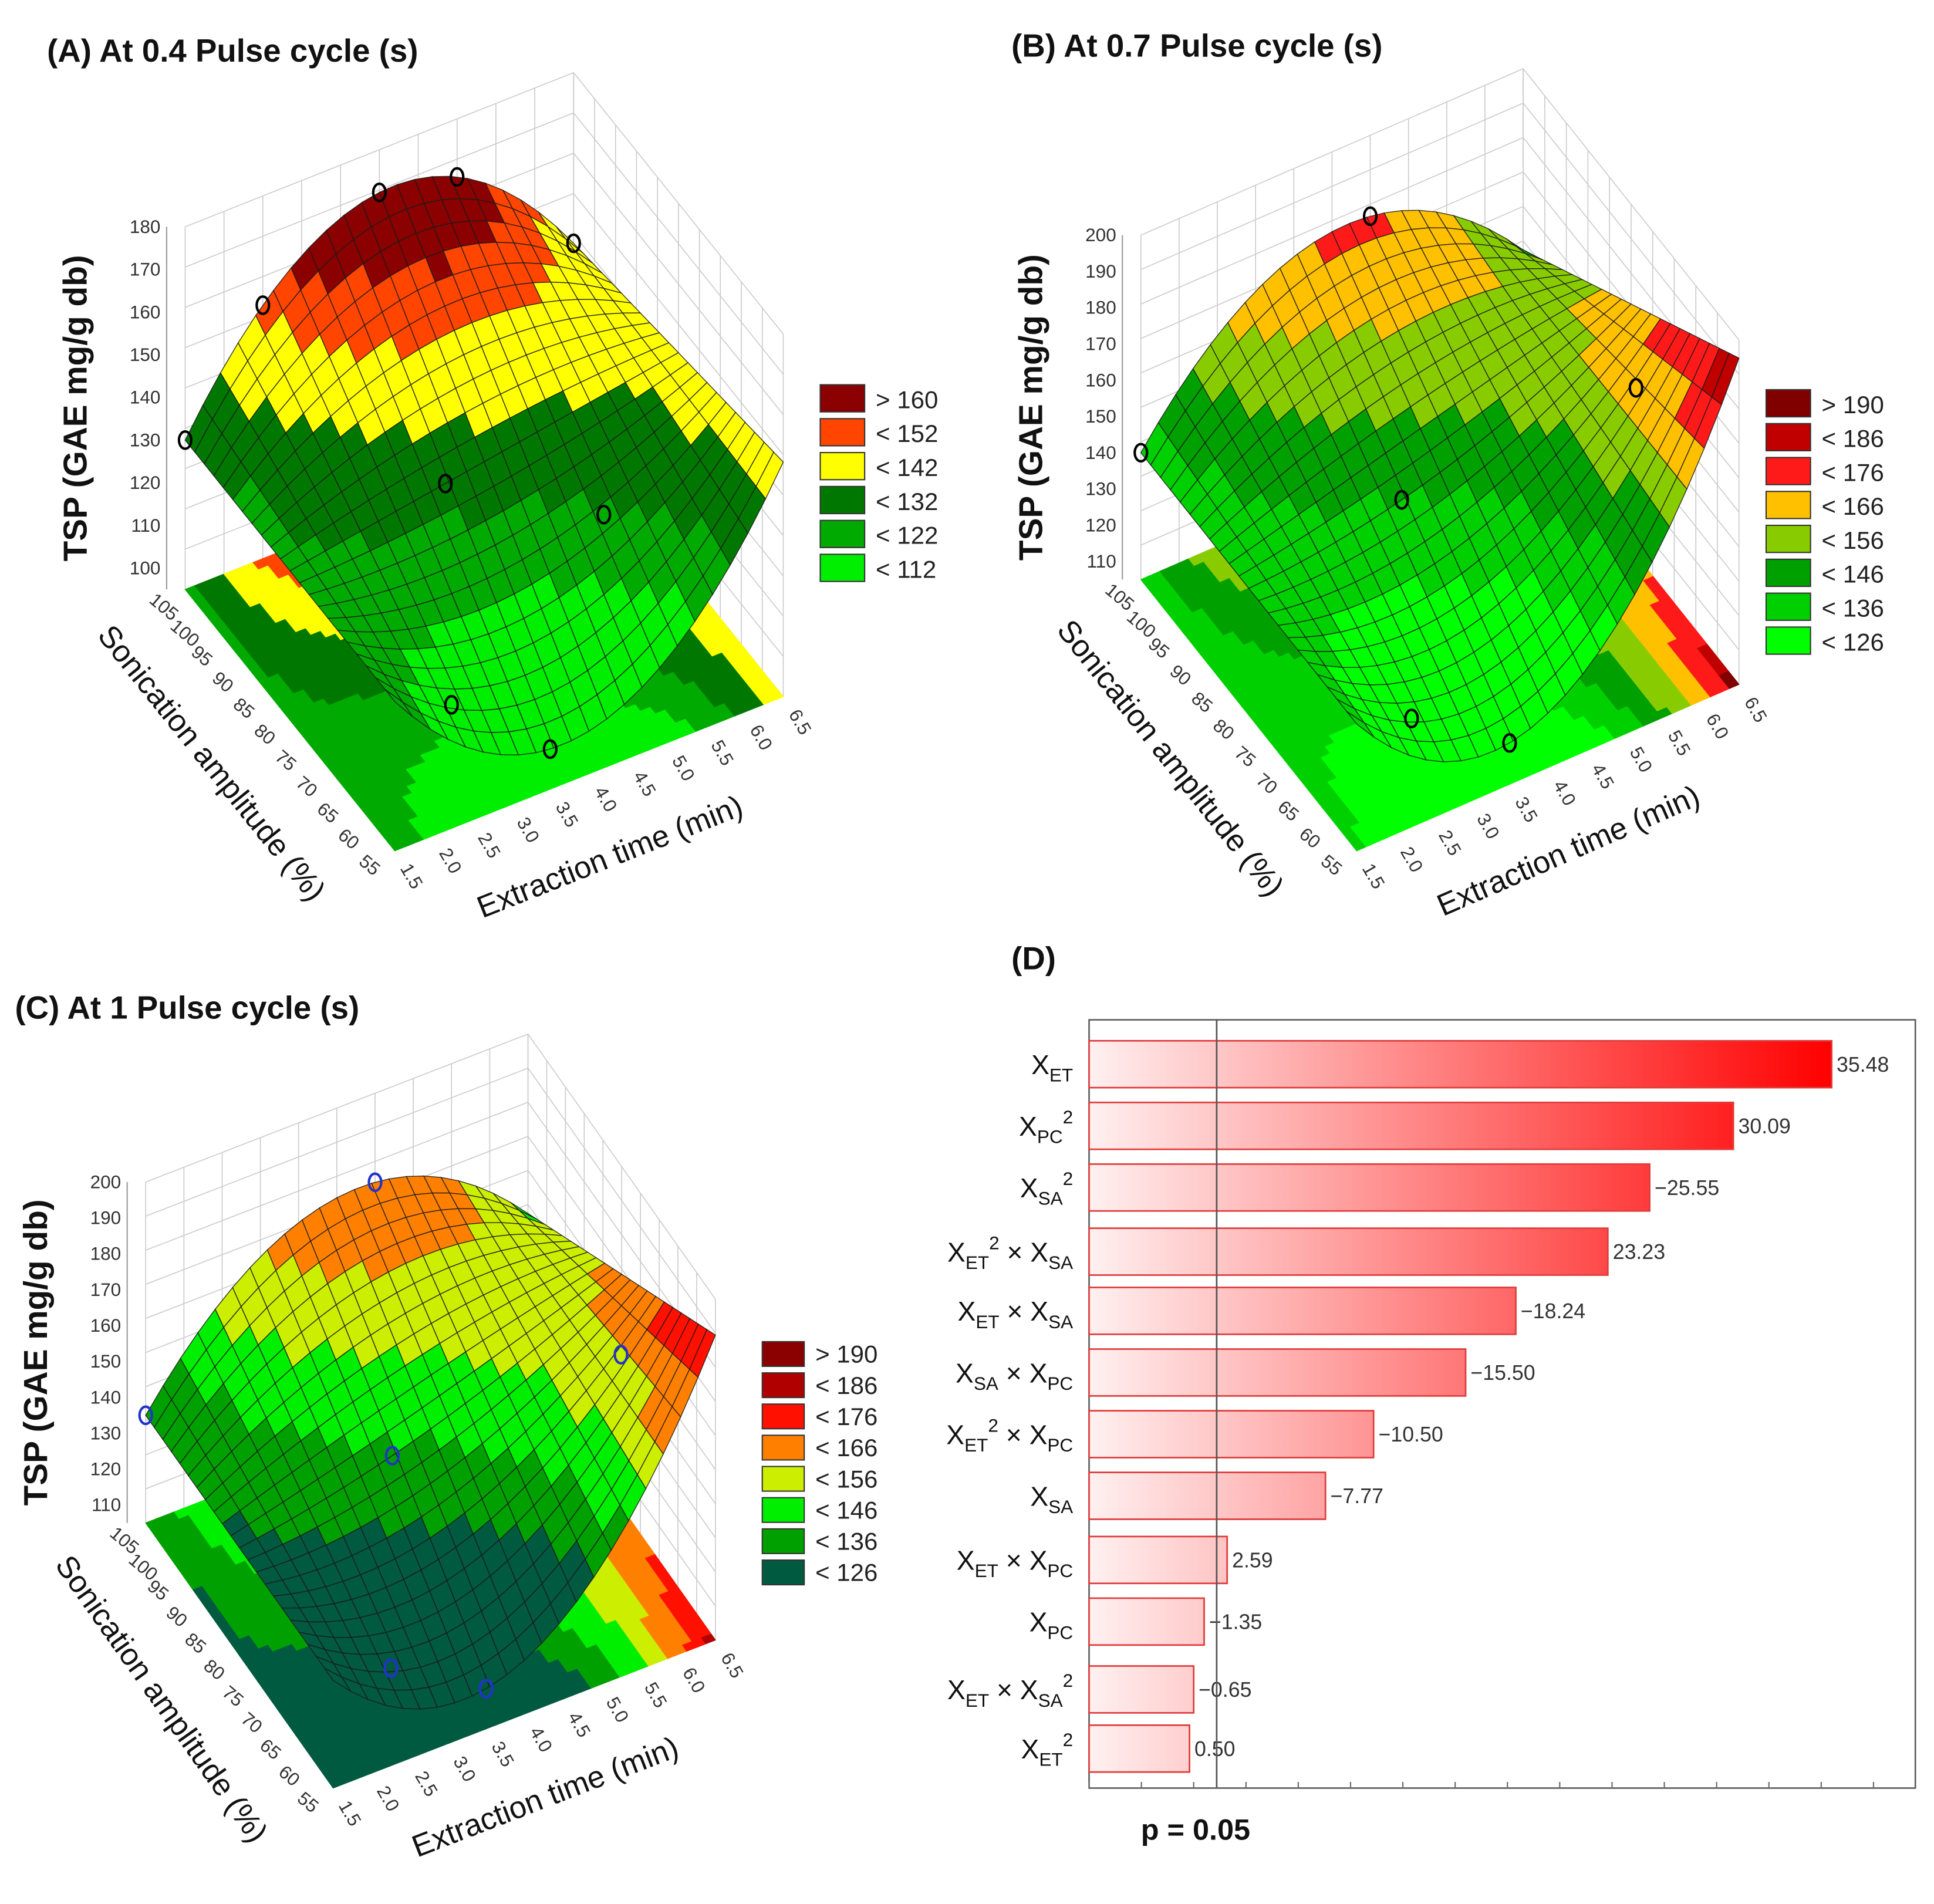  I want to click on color-legend: > 190< 186< 176< 166< 156< 146< 136< 126, so click(1824, 522).